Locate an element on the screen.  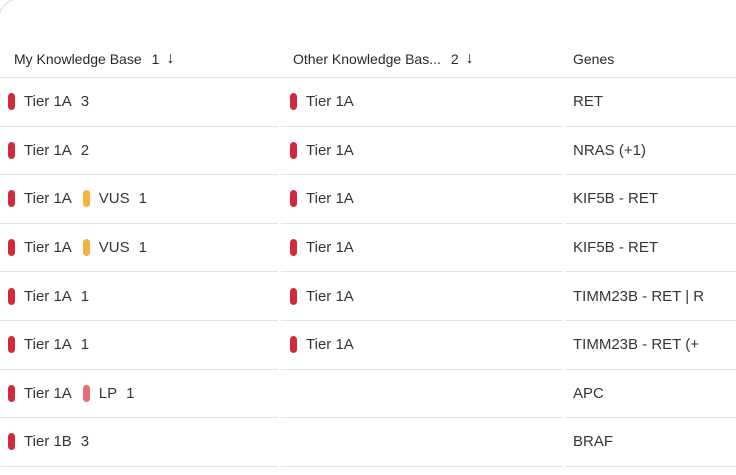
table-row: Tier 1A 3 Tier 1A RET is located at coordinates (368, 102).